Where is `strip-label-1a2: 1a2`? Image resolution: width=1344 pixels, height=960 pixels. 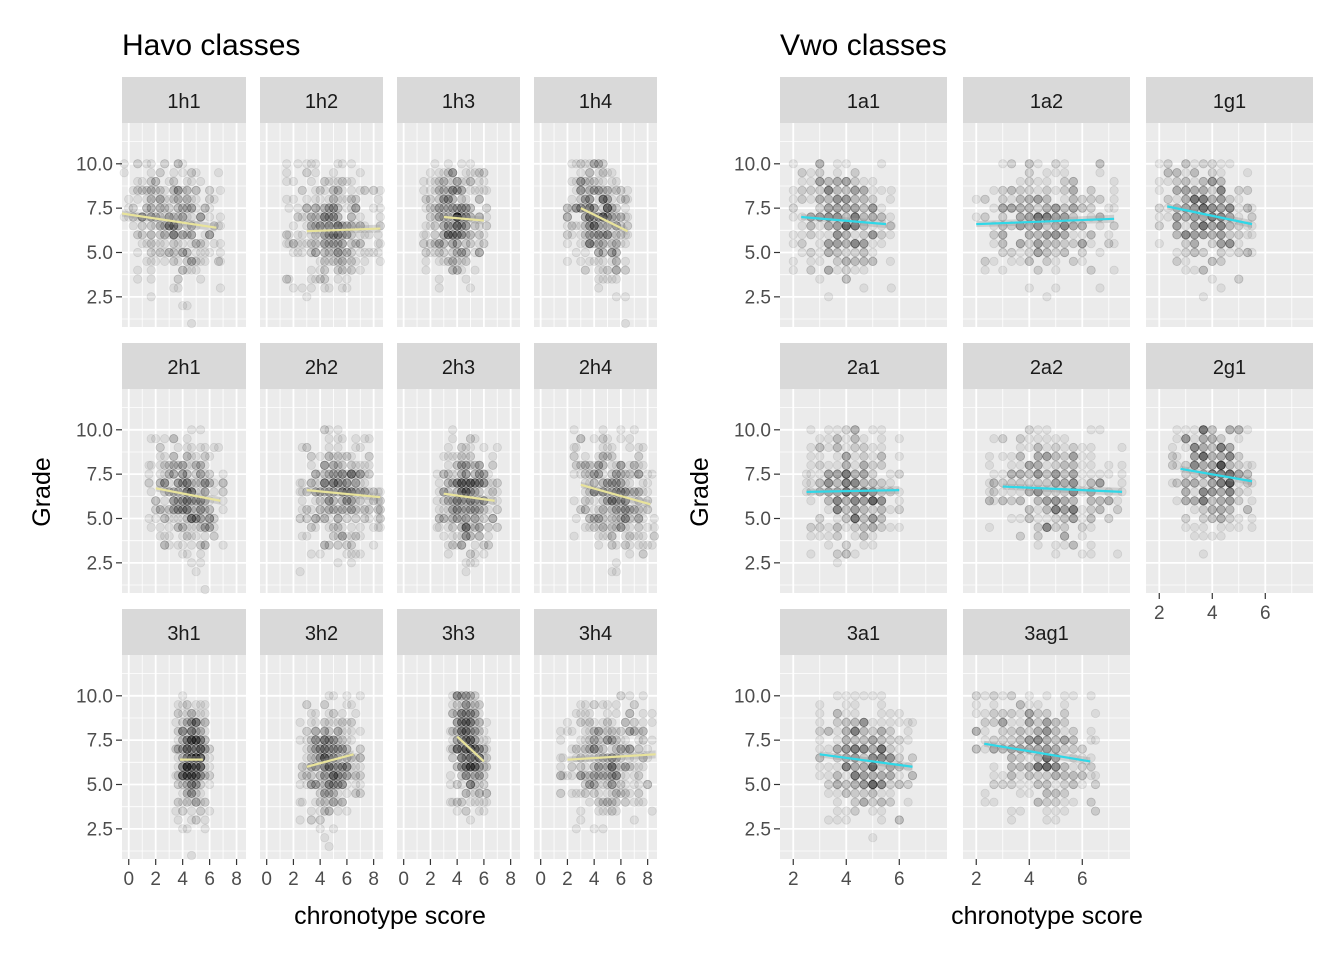
strip-label-1a2: 1a2 is located at coordinates (1046, 102).